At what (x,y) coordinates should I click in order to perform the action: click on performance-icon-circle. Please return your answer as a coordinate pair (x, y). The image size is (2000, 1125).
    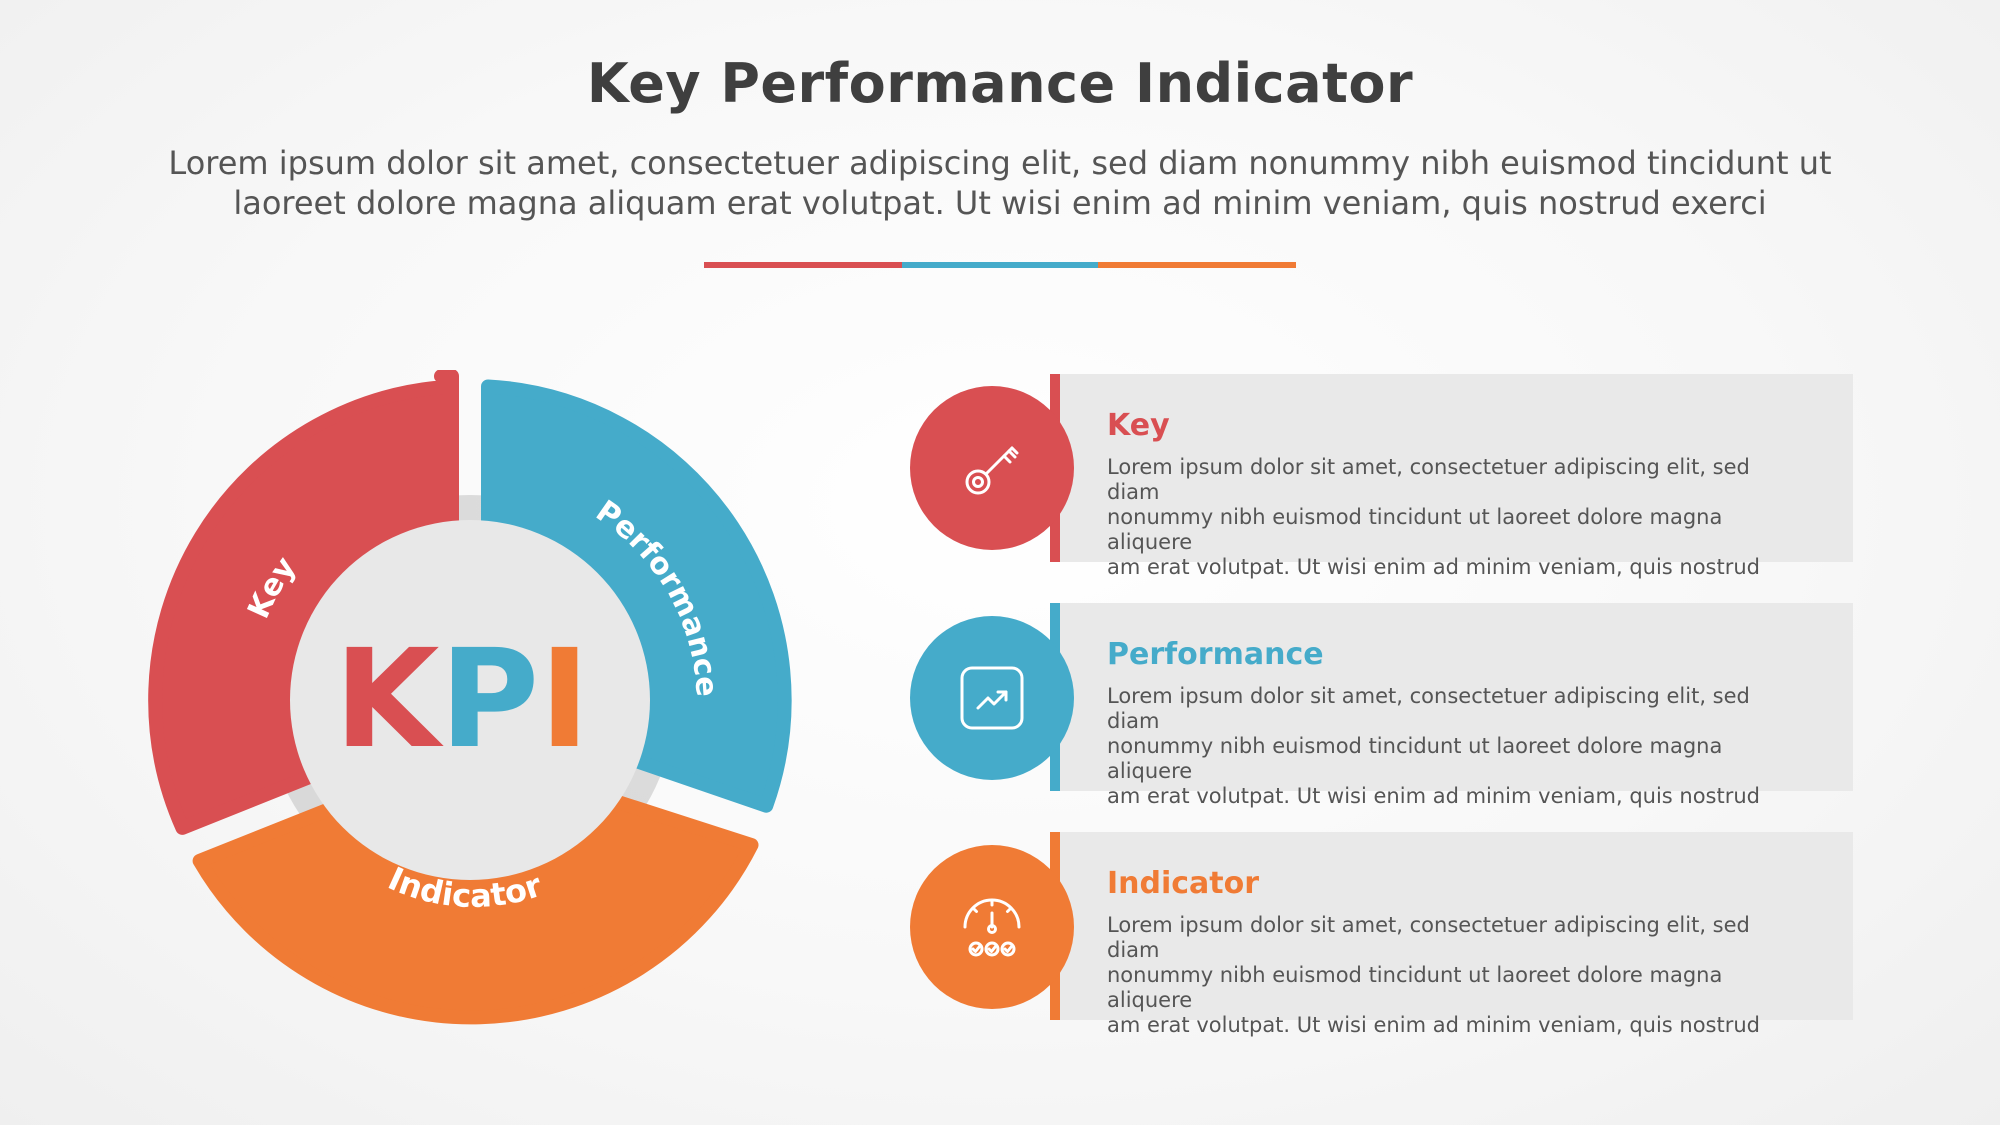
    Looking at the image, I should click on (992, 698).